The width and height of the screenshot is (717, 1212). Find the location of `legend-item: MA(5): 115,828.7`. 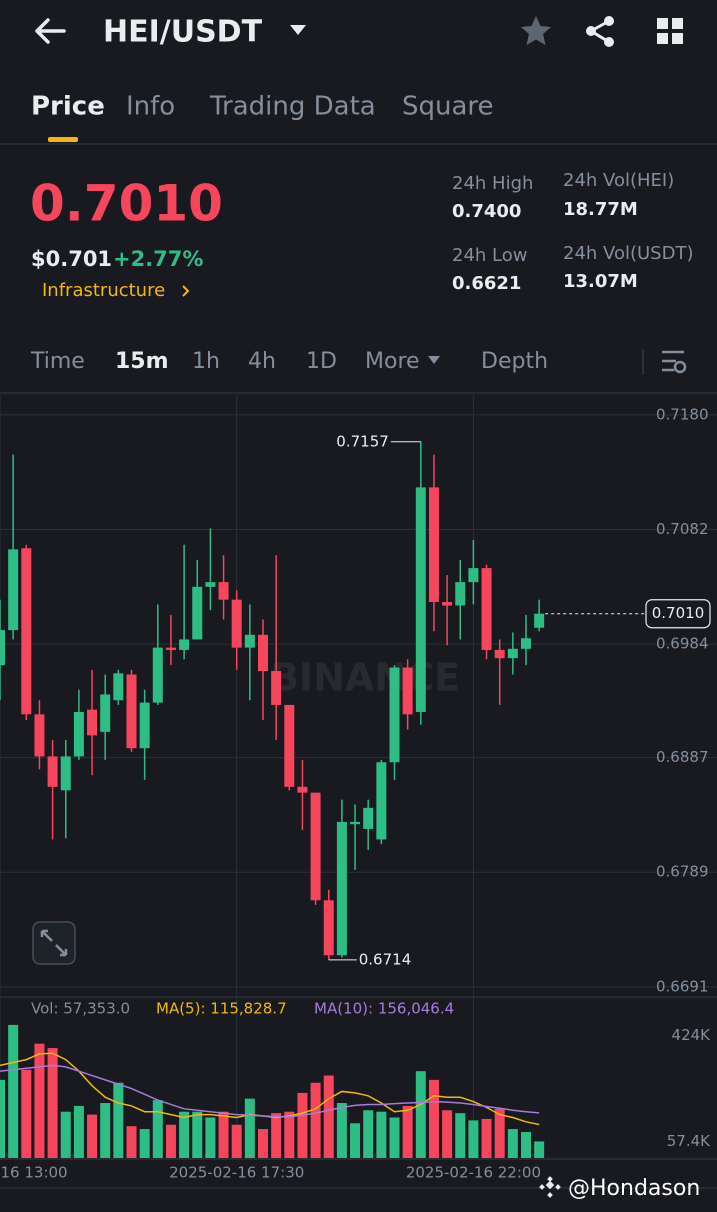

legend-item: MA(5): 115,828.7 is located at coordinates (221, 1009).